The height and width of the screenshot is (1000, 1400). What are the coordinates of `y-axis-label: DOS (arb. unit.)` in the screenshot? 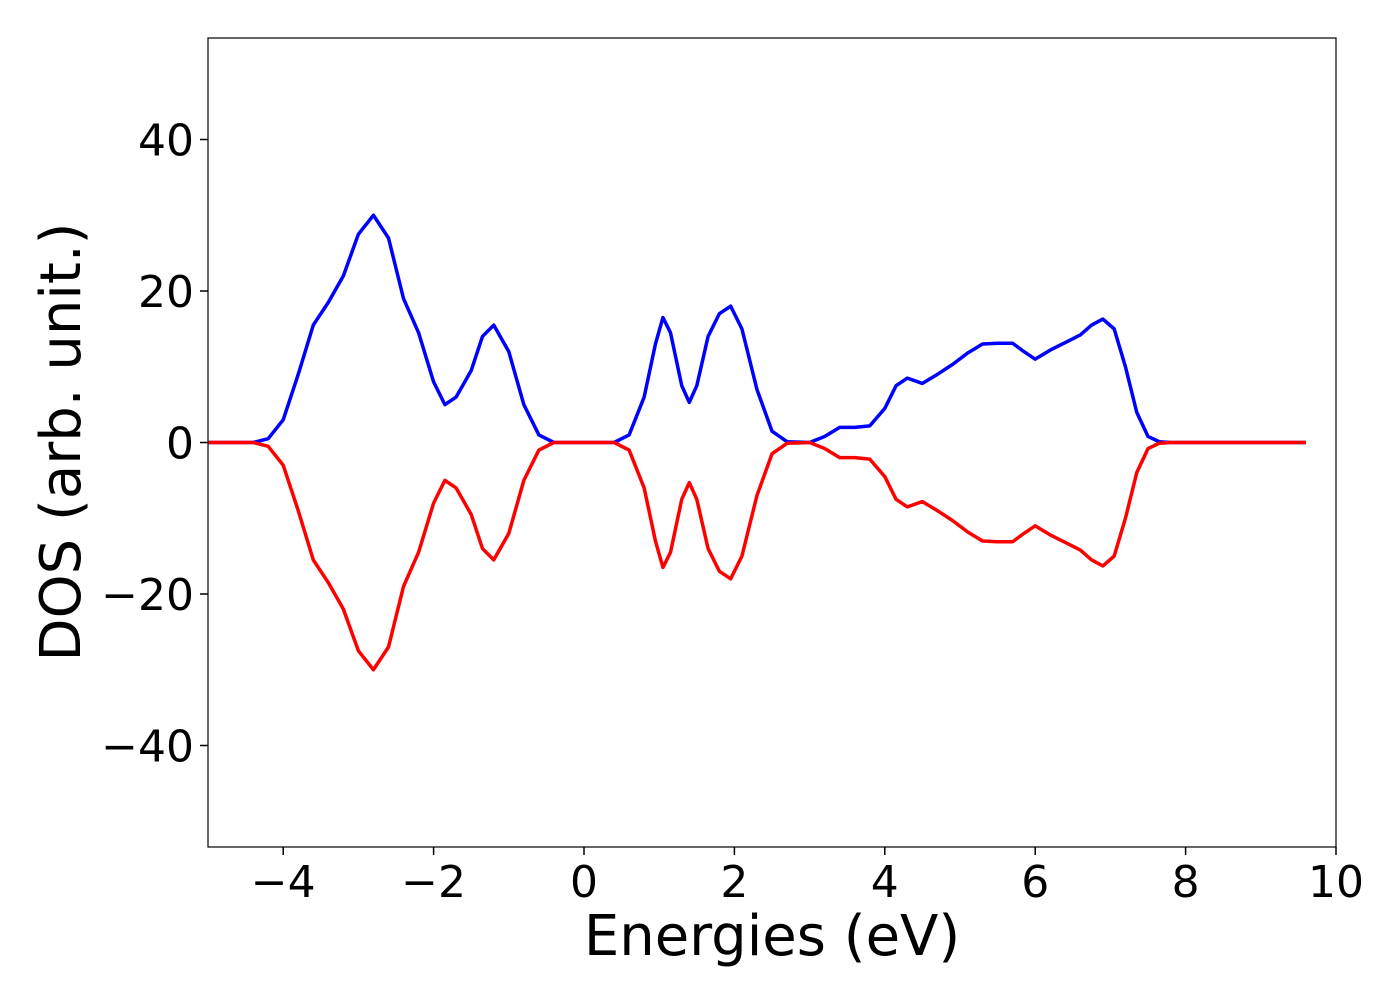 It's located at (61, 441).